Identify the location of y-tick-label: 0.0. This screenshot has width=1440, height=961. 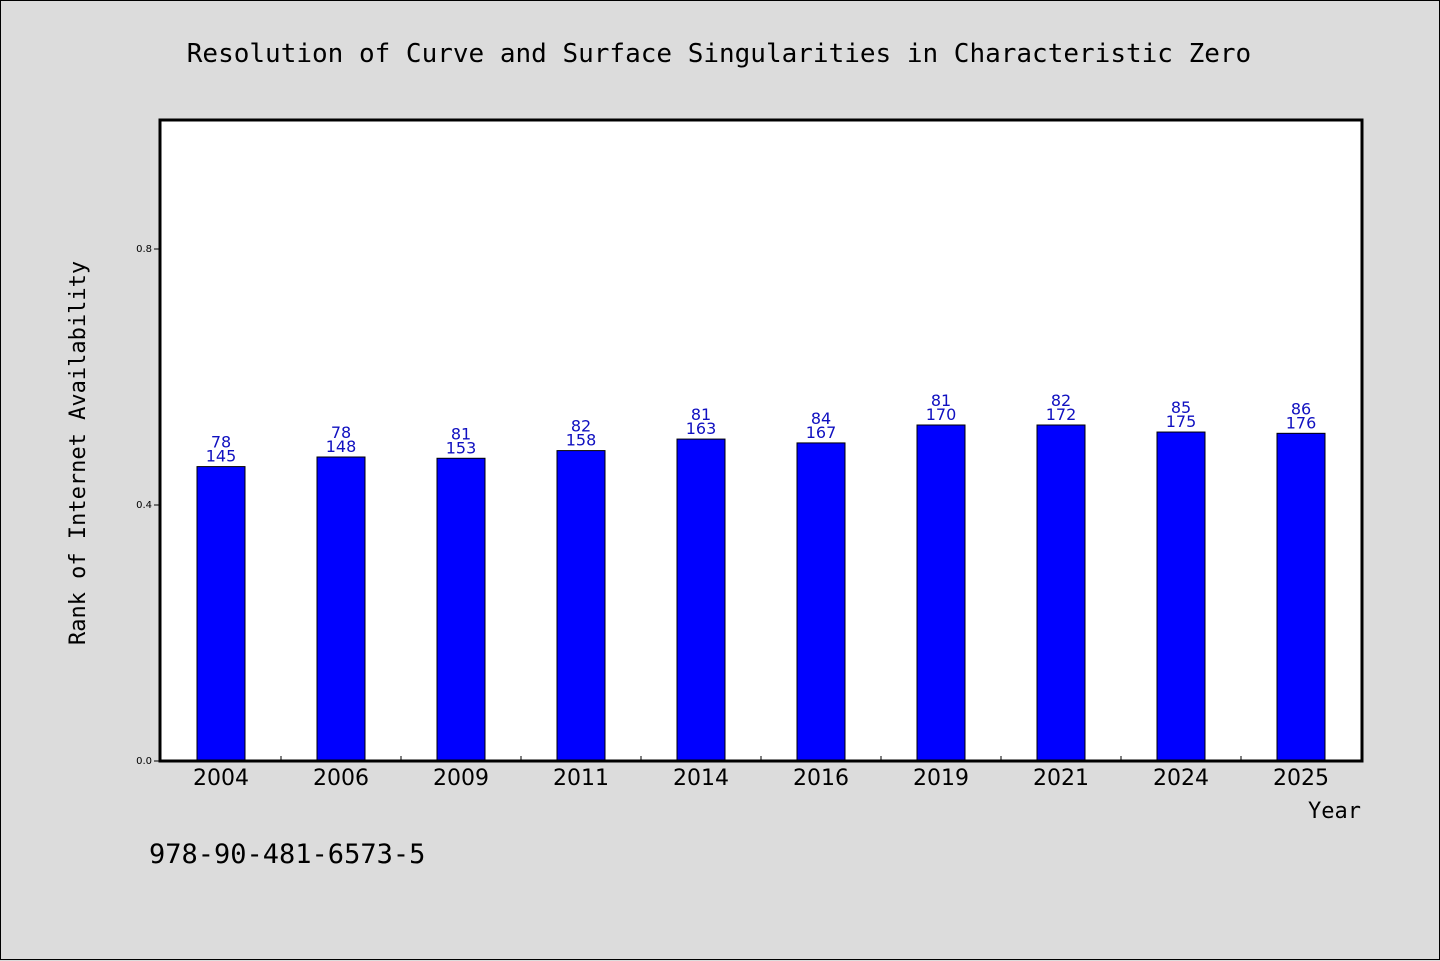
(144, 761).